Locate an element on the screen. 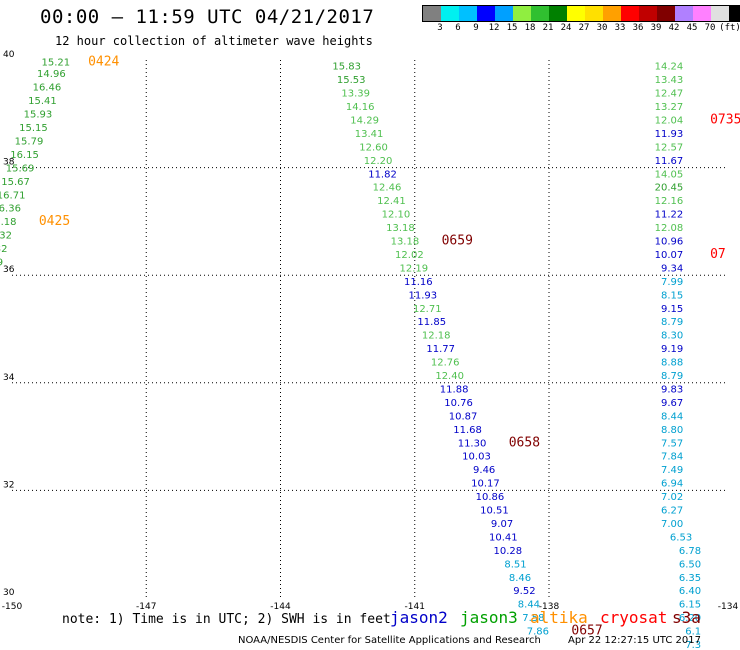 Image resolution: width=740 pixels, height=650 pixels. time-label: 0659 is located at coordinates (457, 241).